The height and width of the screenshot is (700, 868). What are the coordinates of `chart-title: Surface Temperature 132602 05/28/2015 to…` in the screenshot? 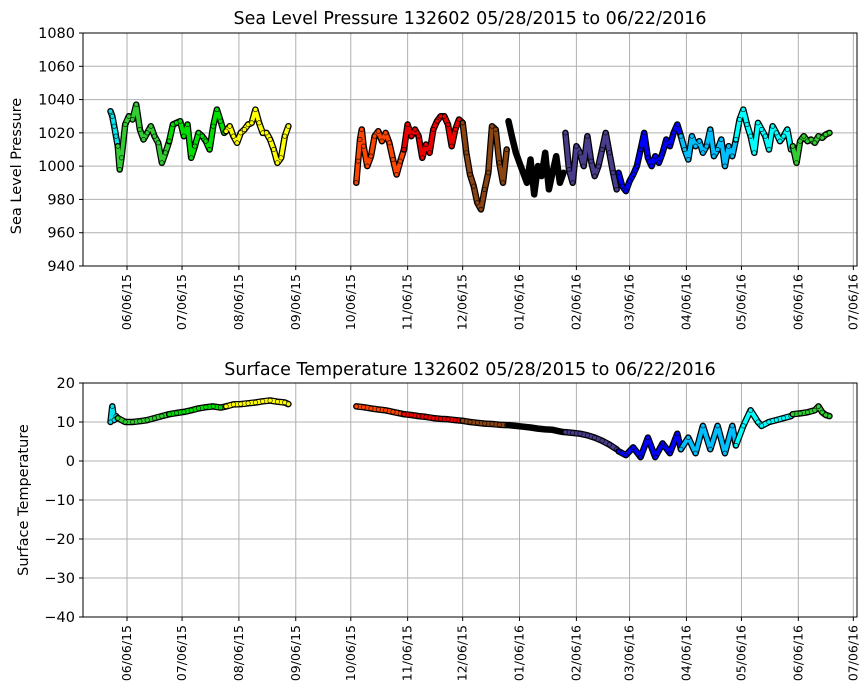 It's located at (469, 370).